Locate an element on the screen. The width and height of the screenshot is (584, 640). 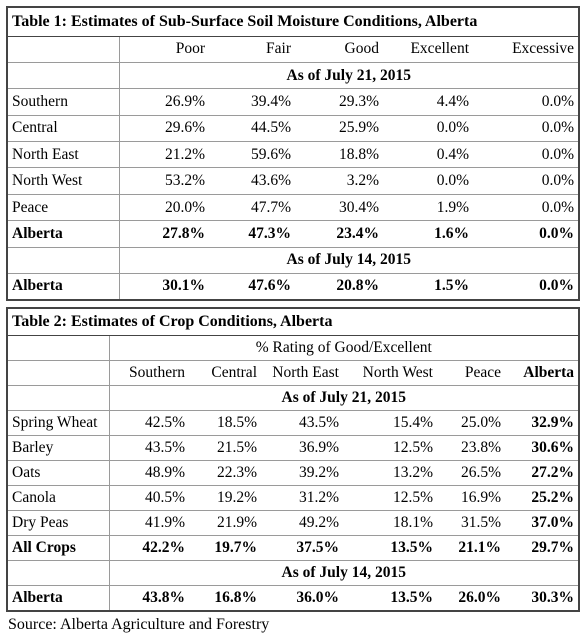
cell-value: 15.4% is located at coordinates (390, 423).